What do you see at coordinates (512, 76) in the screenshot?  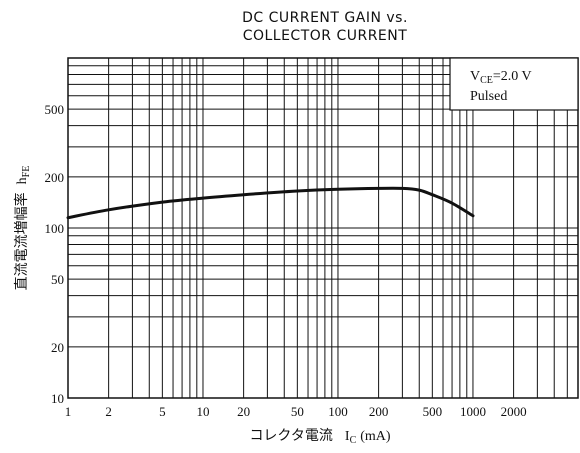 I see `legend-condition-value: =2.0 V` at bounding box center [512, 76].